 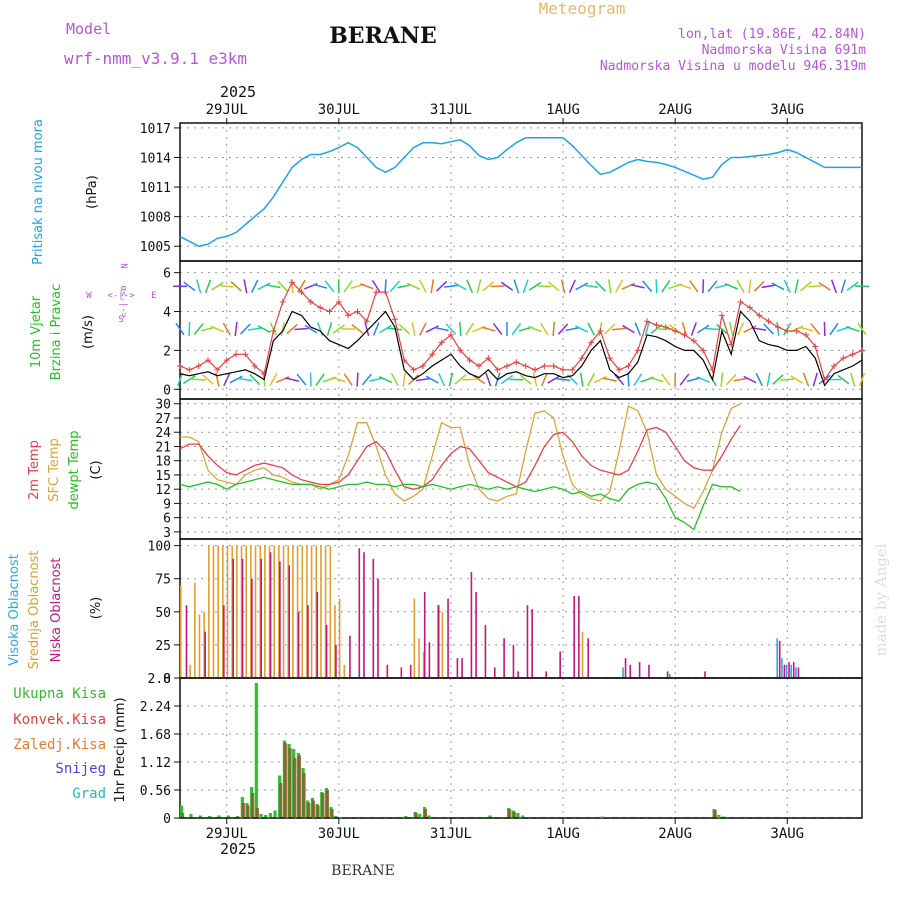 What do you see at coordinates (227, 834) in the screenshot?
I see `day-label-bottom: 29JUL` at bounding box center [227, 834].